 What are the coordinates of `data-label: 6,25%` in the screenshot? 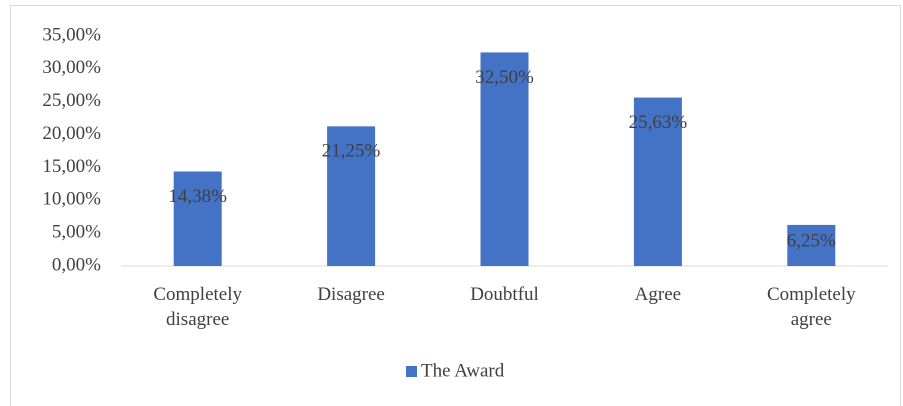 It's located at (811, 240).